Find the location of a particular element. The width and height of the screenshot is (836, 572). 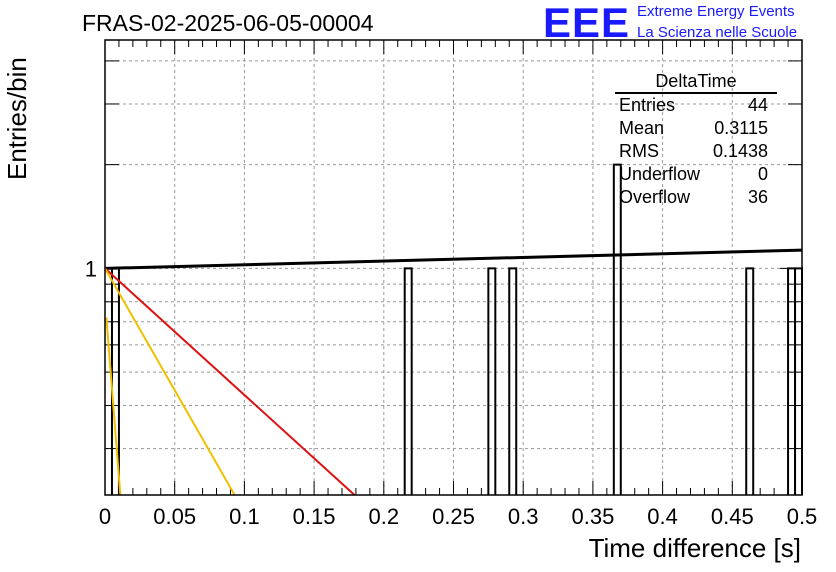

eee-logo: EEE is located at coordinates (587, 23).